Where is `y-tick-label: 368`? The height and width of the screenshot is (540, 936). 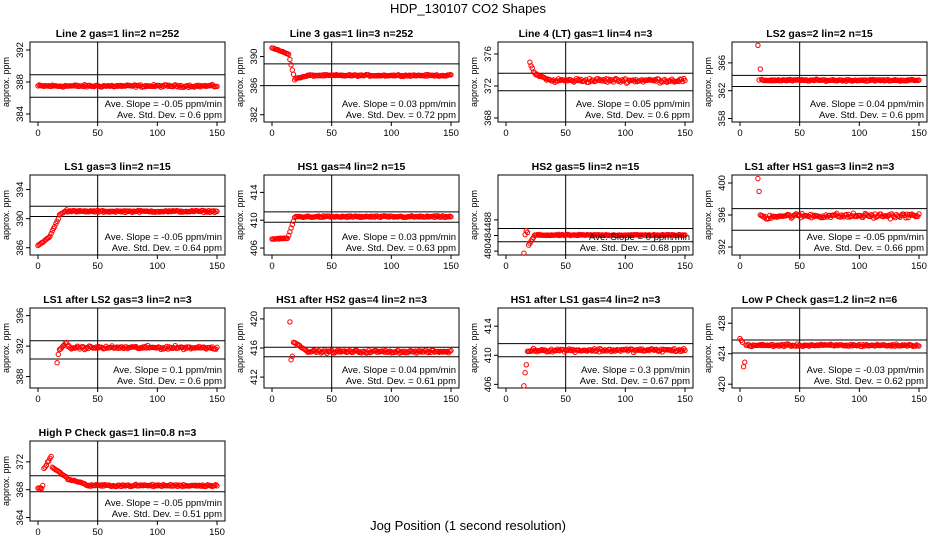
y-tick-label: 368 is located at coordinates (20, 490).